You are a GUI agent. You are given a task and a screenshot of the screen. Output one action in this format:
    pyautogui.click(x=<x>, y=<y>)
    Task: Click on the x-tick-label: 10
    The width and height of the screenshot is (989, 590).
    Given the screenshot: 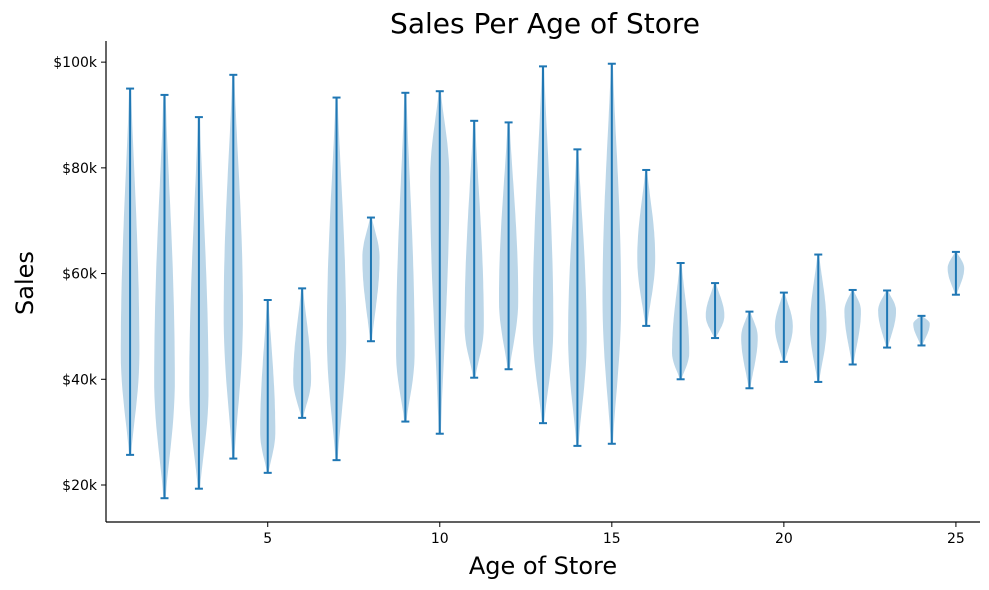 What is the action you would take?
    pyautogui.click(x=440, y=539)
    